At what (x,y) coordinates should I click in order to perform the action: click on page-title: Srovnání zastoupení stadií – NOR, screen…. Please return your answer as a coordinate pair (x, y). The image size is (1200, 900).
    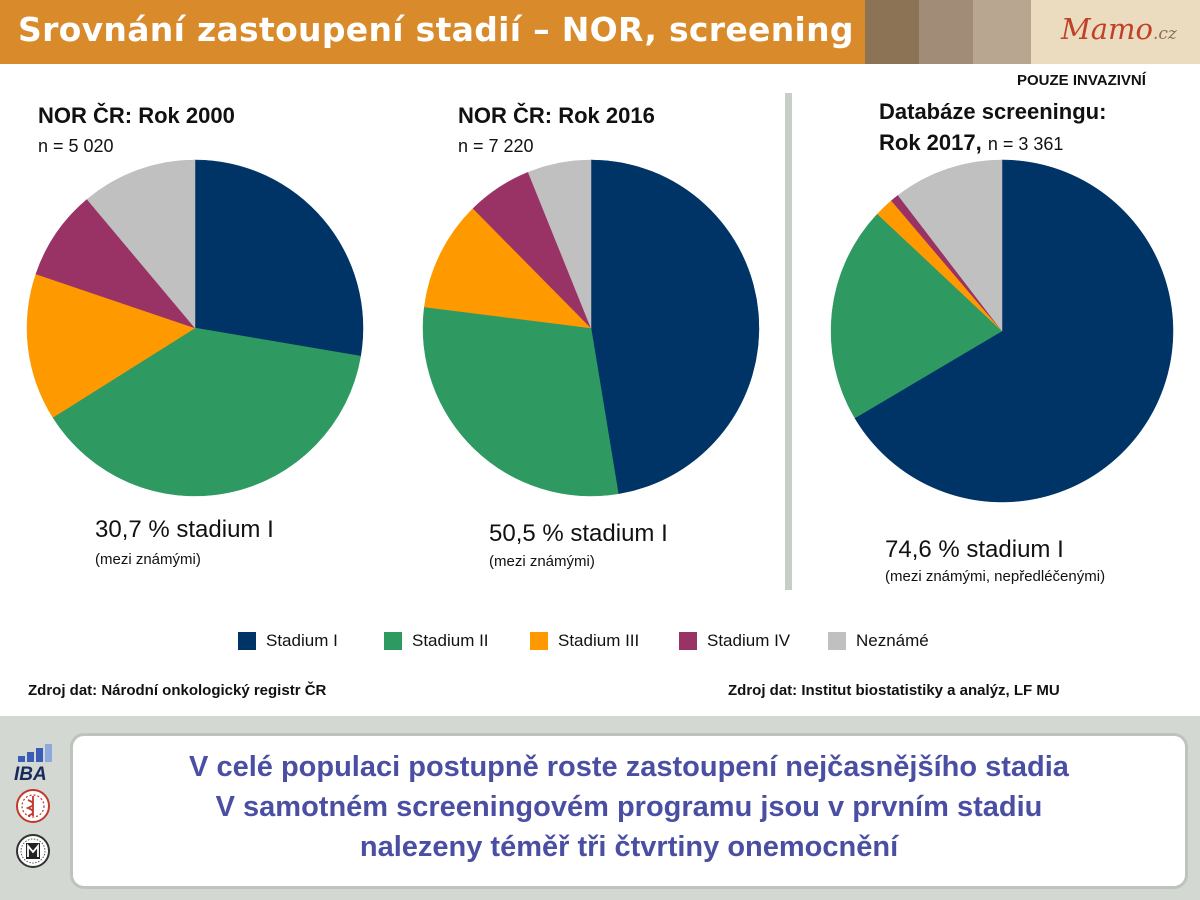
    Looking at the image, I should click on (436, 29).